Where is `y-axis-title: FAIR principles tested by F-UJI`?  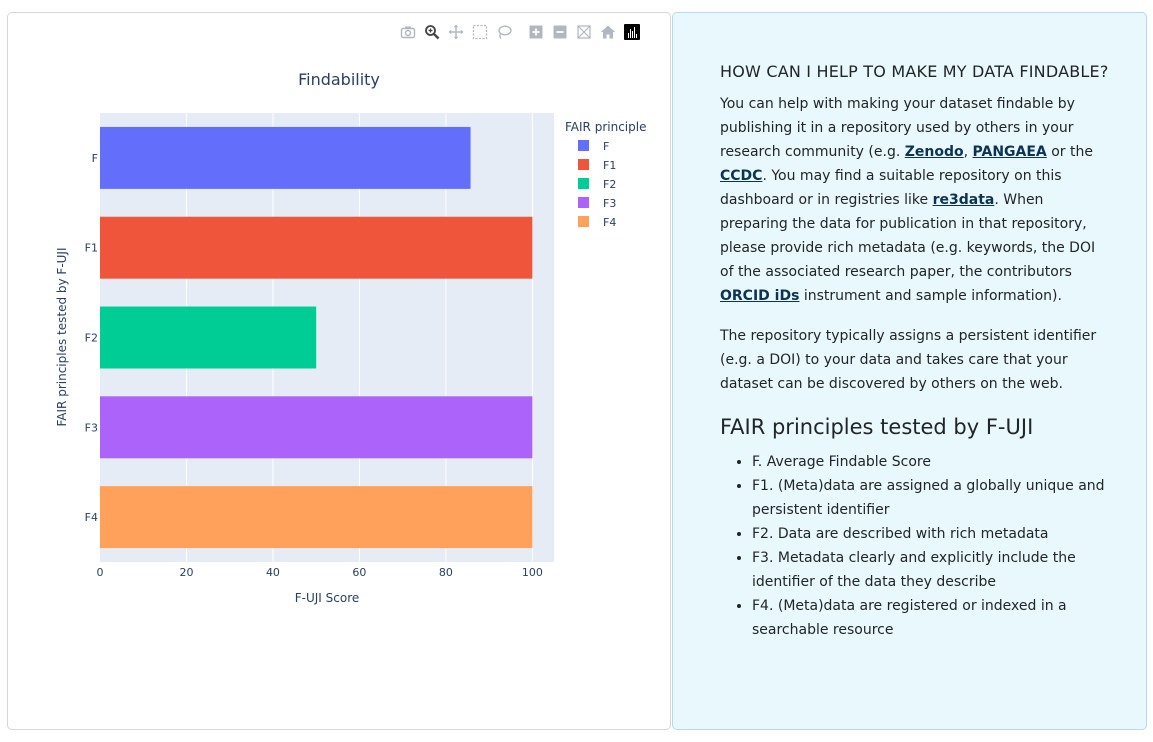 y-axis-title: FAIR principles tested by F-UJI is located at coordinates (62, 336).